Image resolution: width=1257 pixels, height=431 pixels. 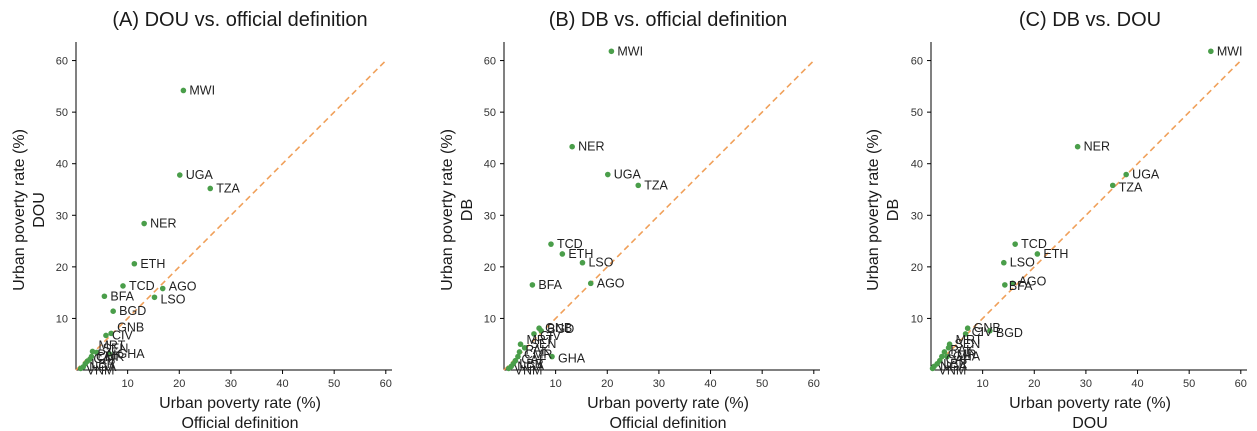 What do you see at coordinates (80, 368) in the screenshot?
I see `data-point-vnm` at bounding box center [80, 368].